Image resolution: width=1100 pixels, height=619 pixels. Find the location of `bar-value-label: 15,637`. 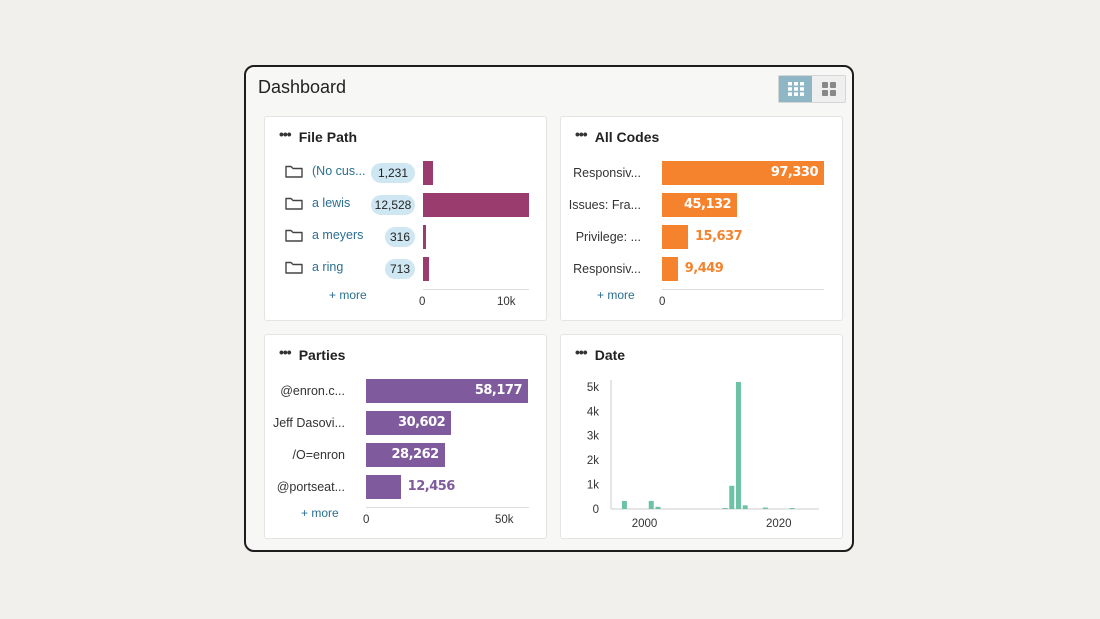

bar-value-label: 15,637 is located at coordinates (719, 236).